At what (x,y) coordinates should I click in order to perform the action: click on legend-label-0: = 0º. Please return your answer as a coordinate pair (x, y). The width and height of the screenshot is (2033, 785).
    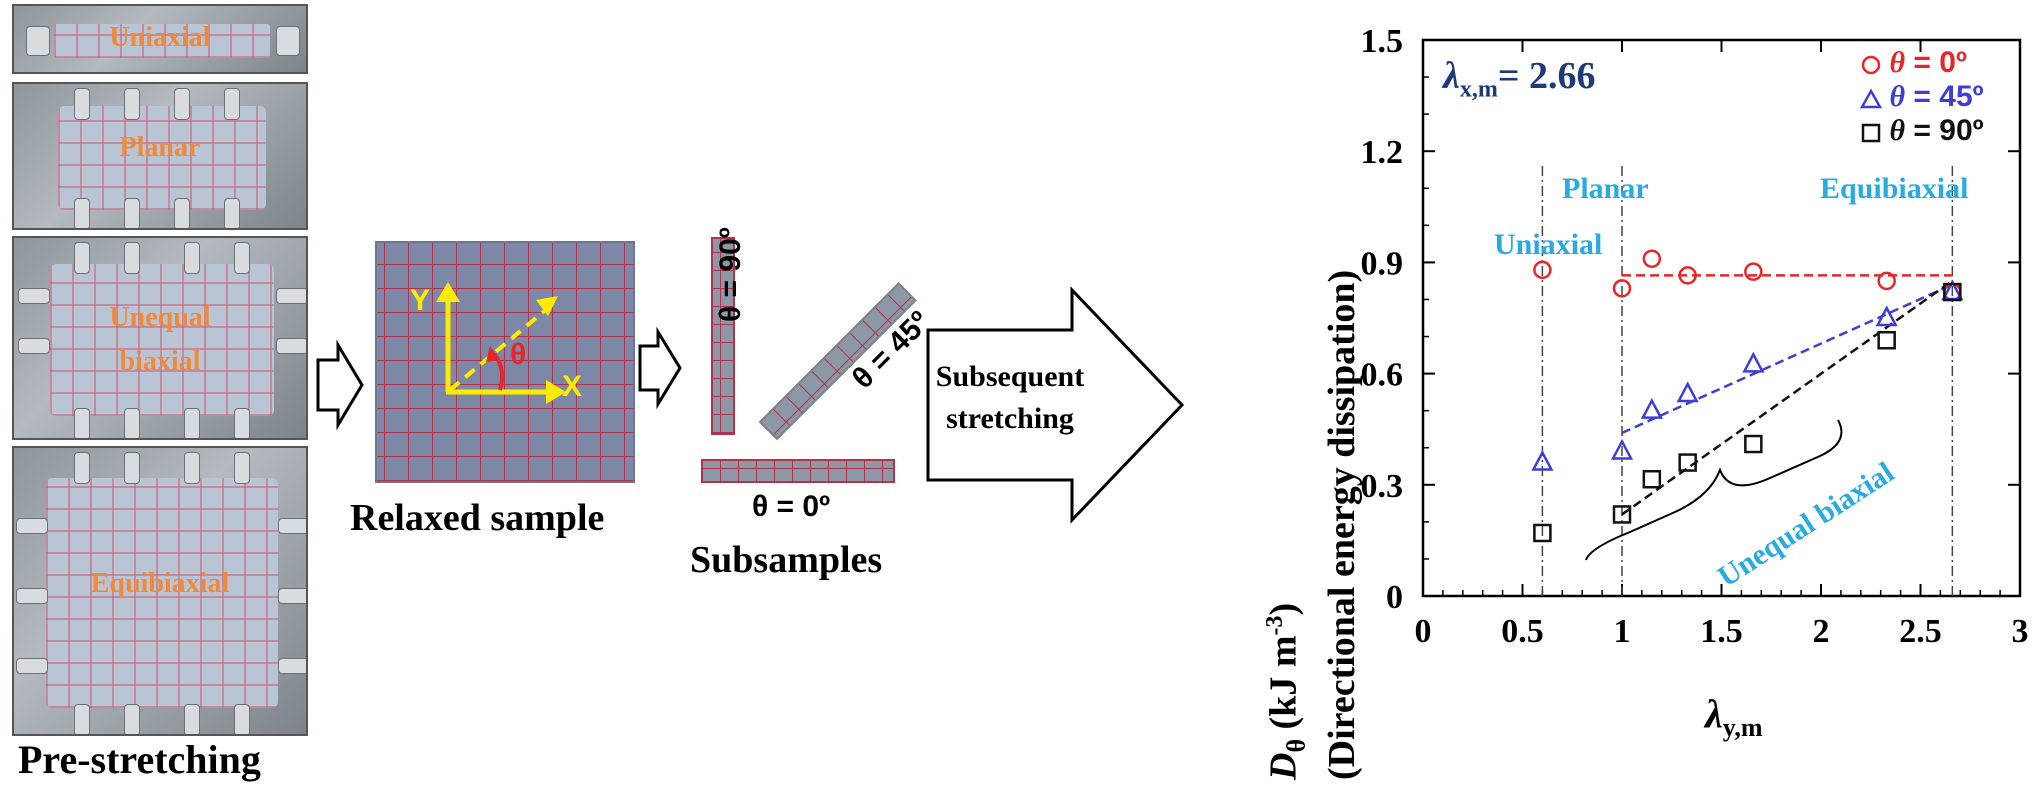
    Looking at the image, I should click on (1936, 62).